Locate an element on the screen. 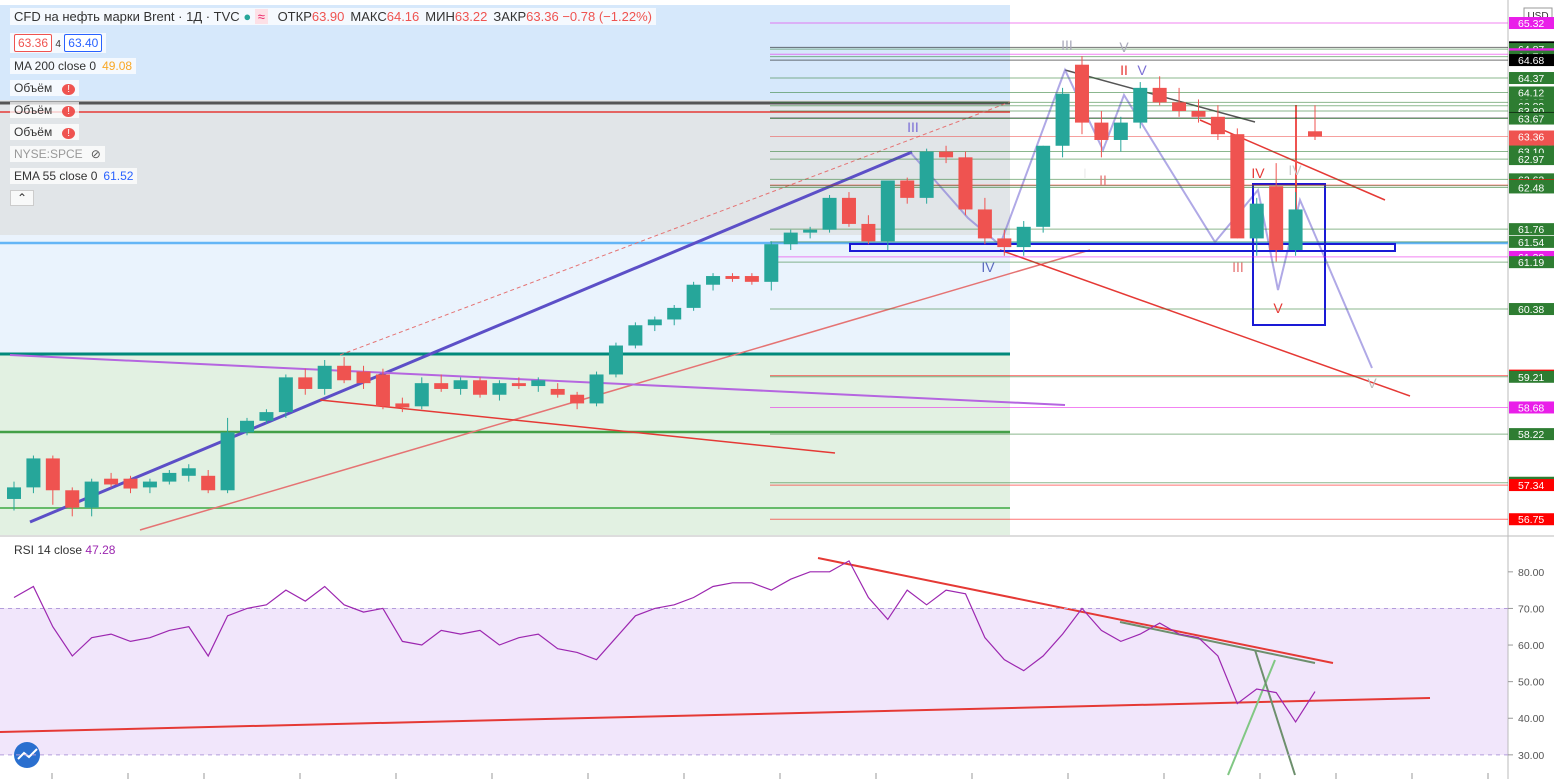  price-label: 60.38 is located at coordinates (1531, 310).